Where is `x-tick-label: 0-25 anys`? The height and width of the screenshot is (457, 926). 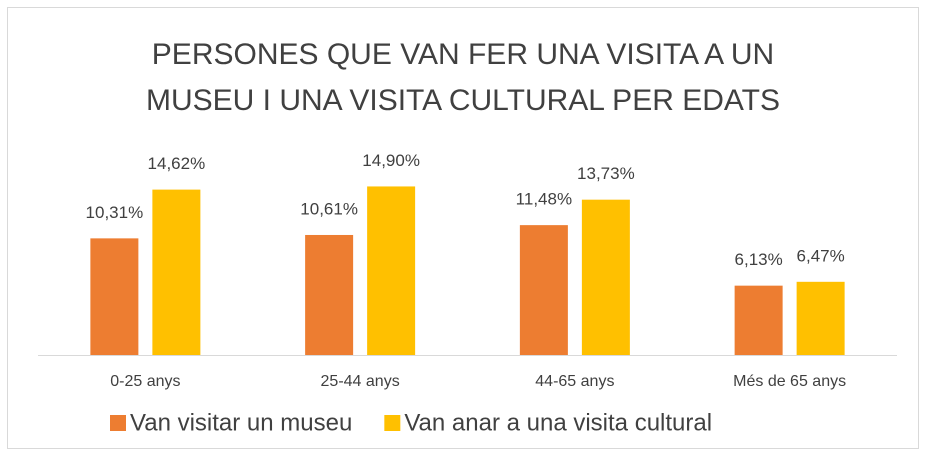 x-tick-label: 0-25 anys is located at coordinates (145, 381).